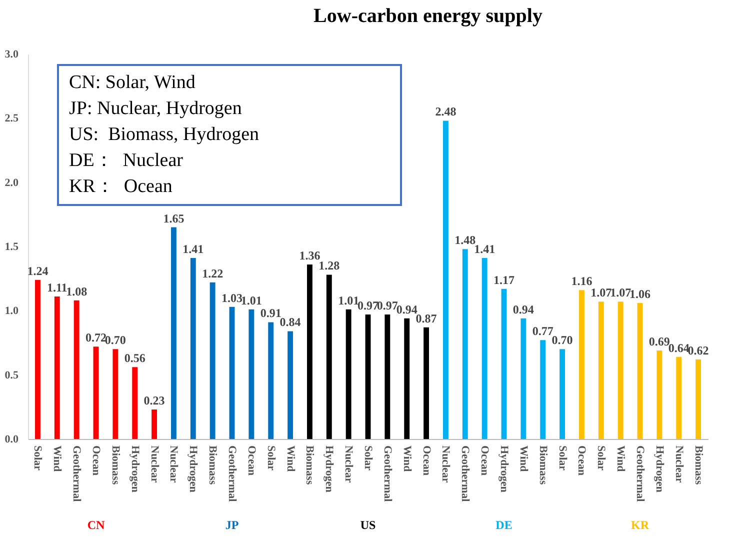  Describe the element at coordinates (77, 291) in the screenshot. I see `data-label: 1.08` at that location.